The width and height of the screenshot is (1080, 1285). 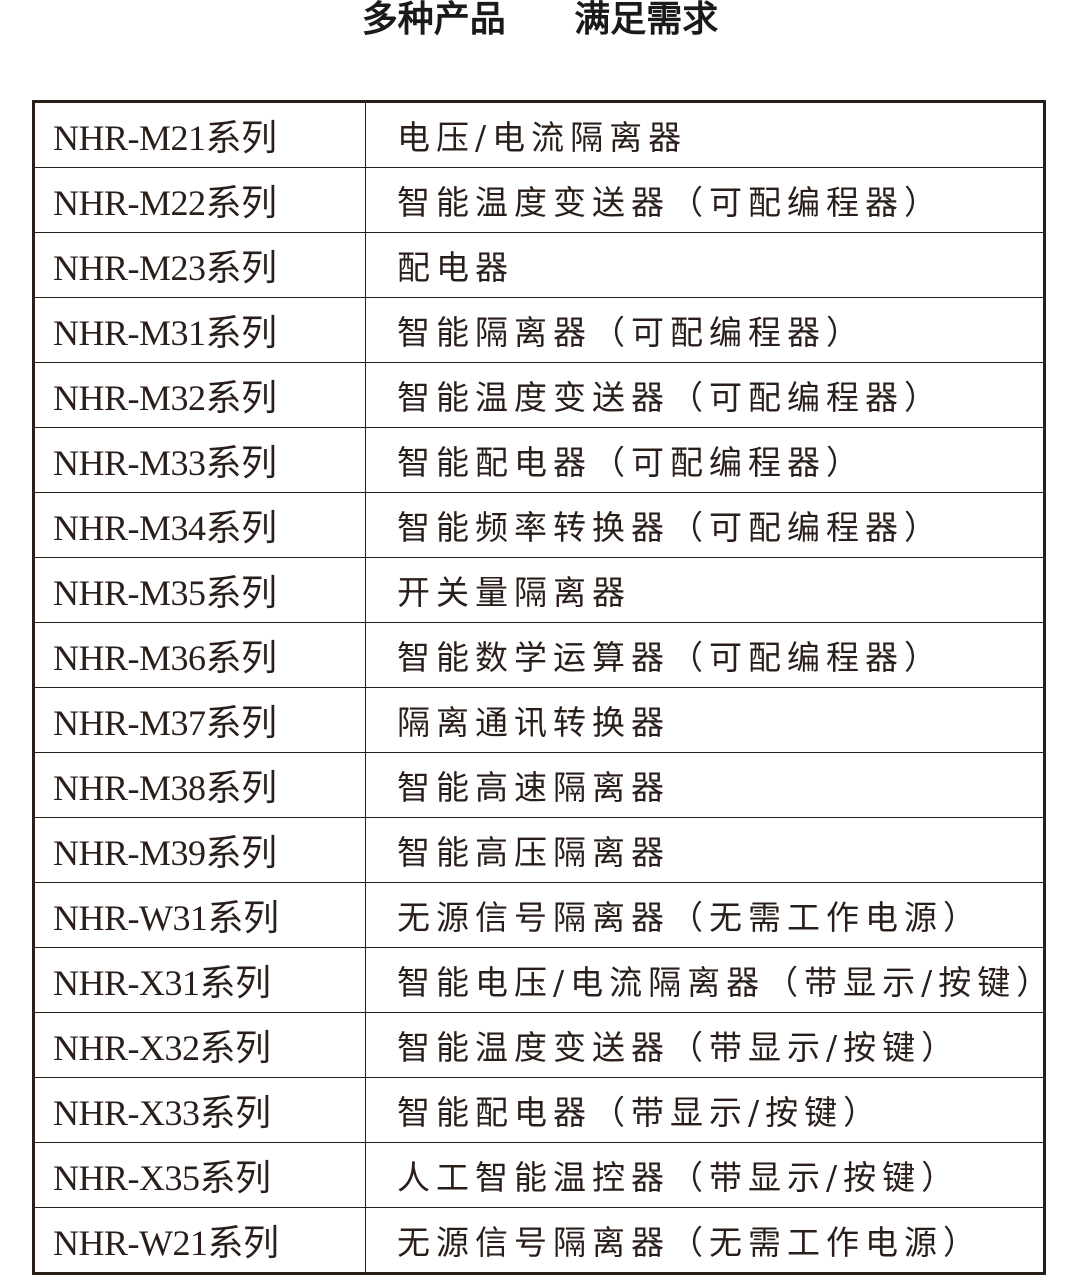 I want to click on table-row: NHR-M22系列 智能温度变送器（可配编程器）, so click(x=539, y=200).